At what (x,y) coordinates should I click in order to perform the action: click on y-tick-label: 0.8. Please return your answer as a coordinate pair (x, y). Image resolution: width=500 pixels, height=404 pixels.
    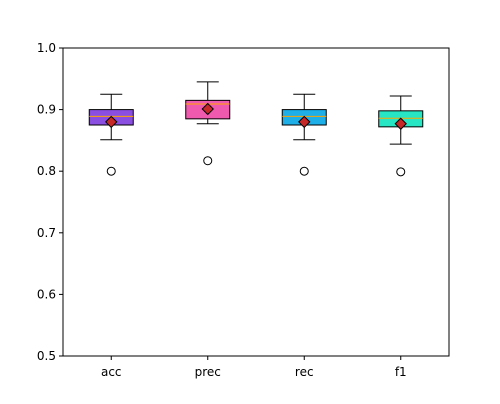
    Looking at the image, I should click on (46, 171).